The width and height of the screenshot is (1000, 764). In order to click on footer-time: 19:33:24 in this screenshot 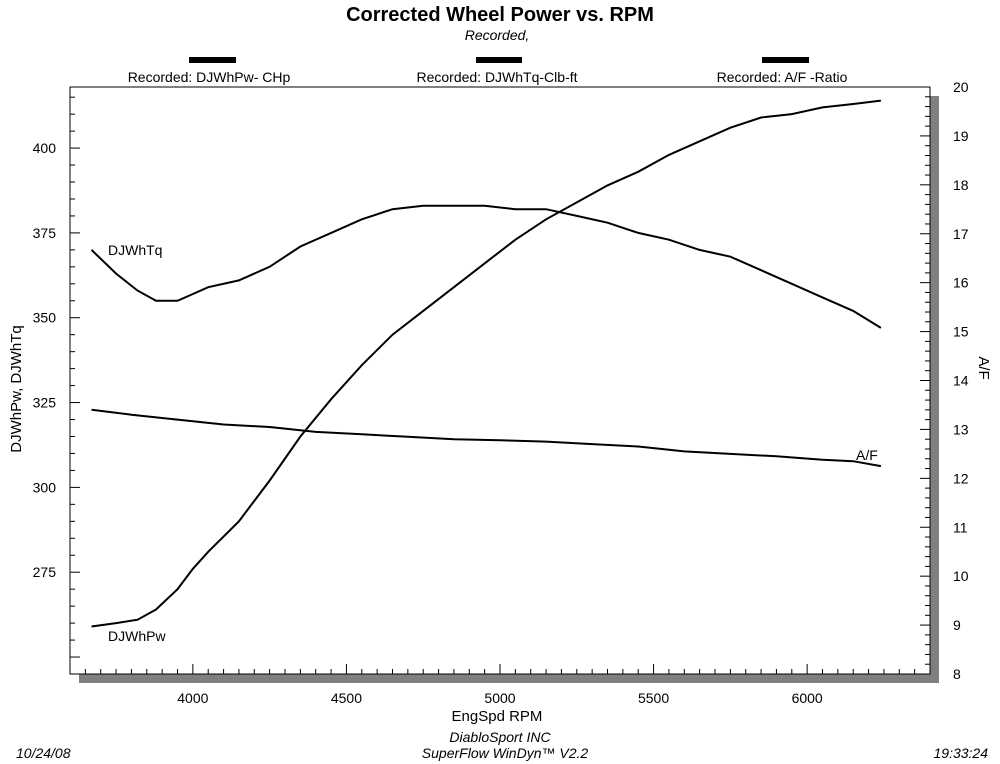, I will do `click(961, 753)`.